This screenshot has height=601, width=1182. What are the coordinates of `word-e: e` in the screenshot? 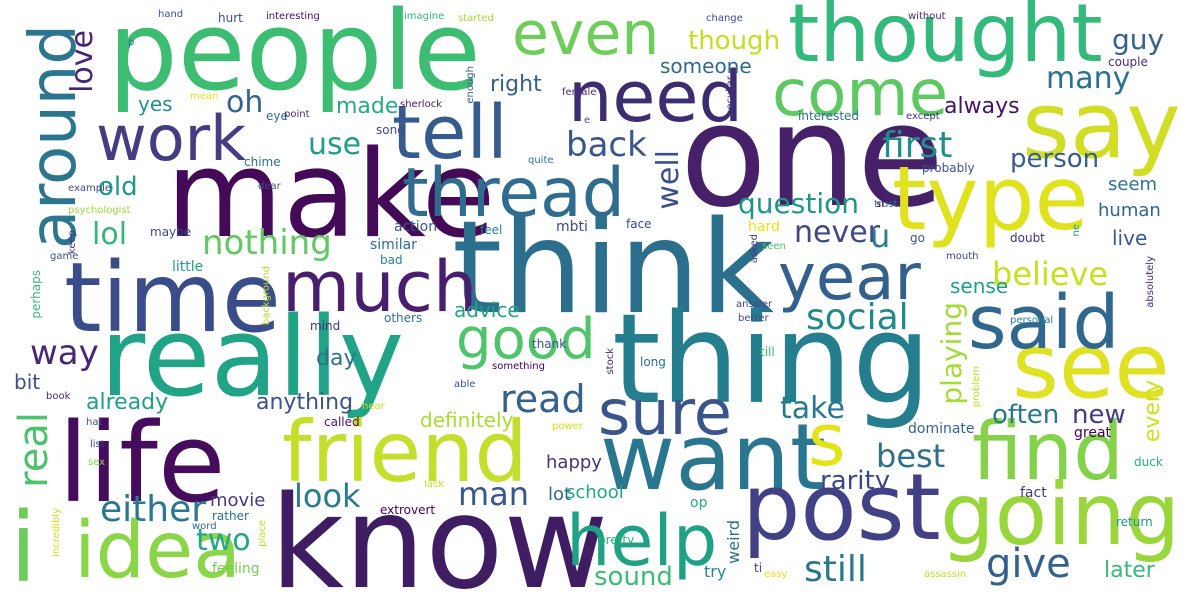 It's located at (587, 120).